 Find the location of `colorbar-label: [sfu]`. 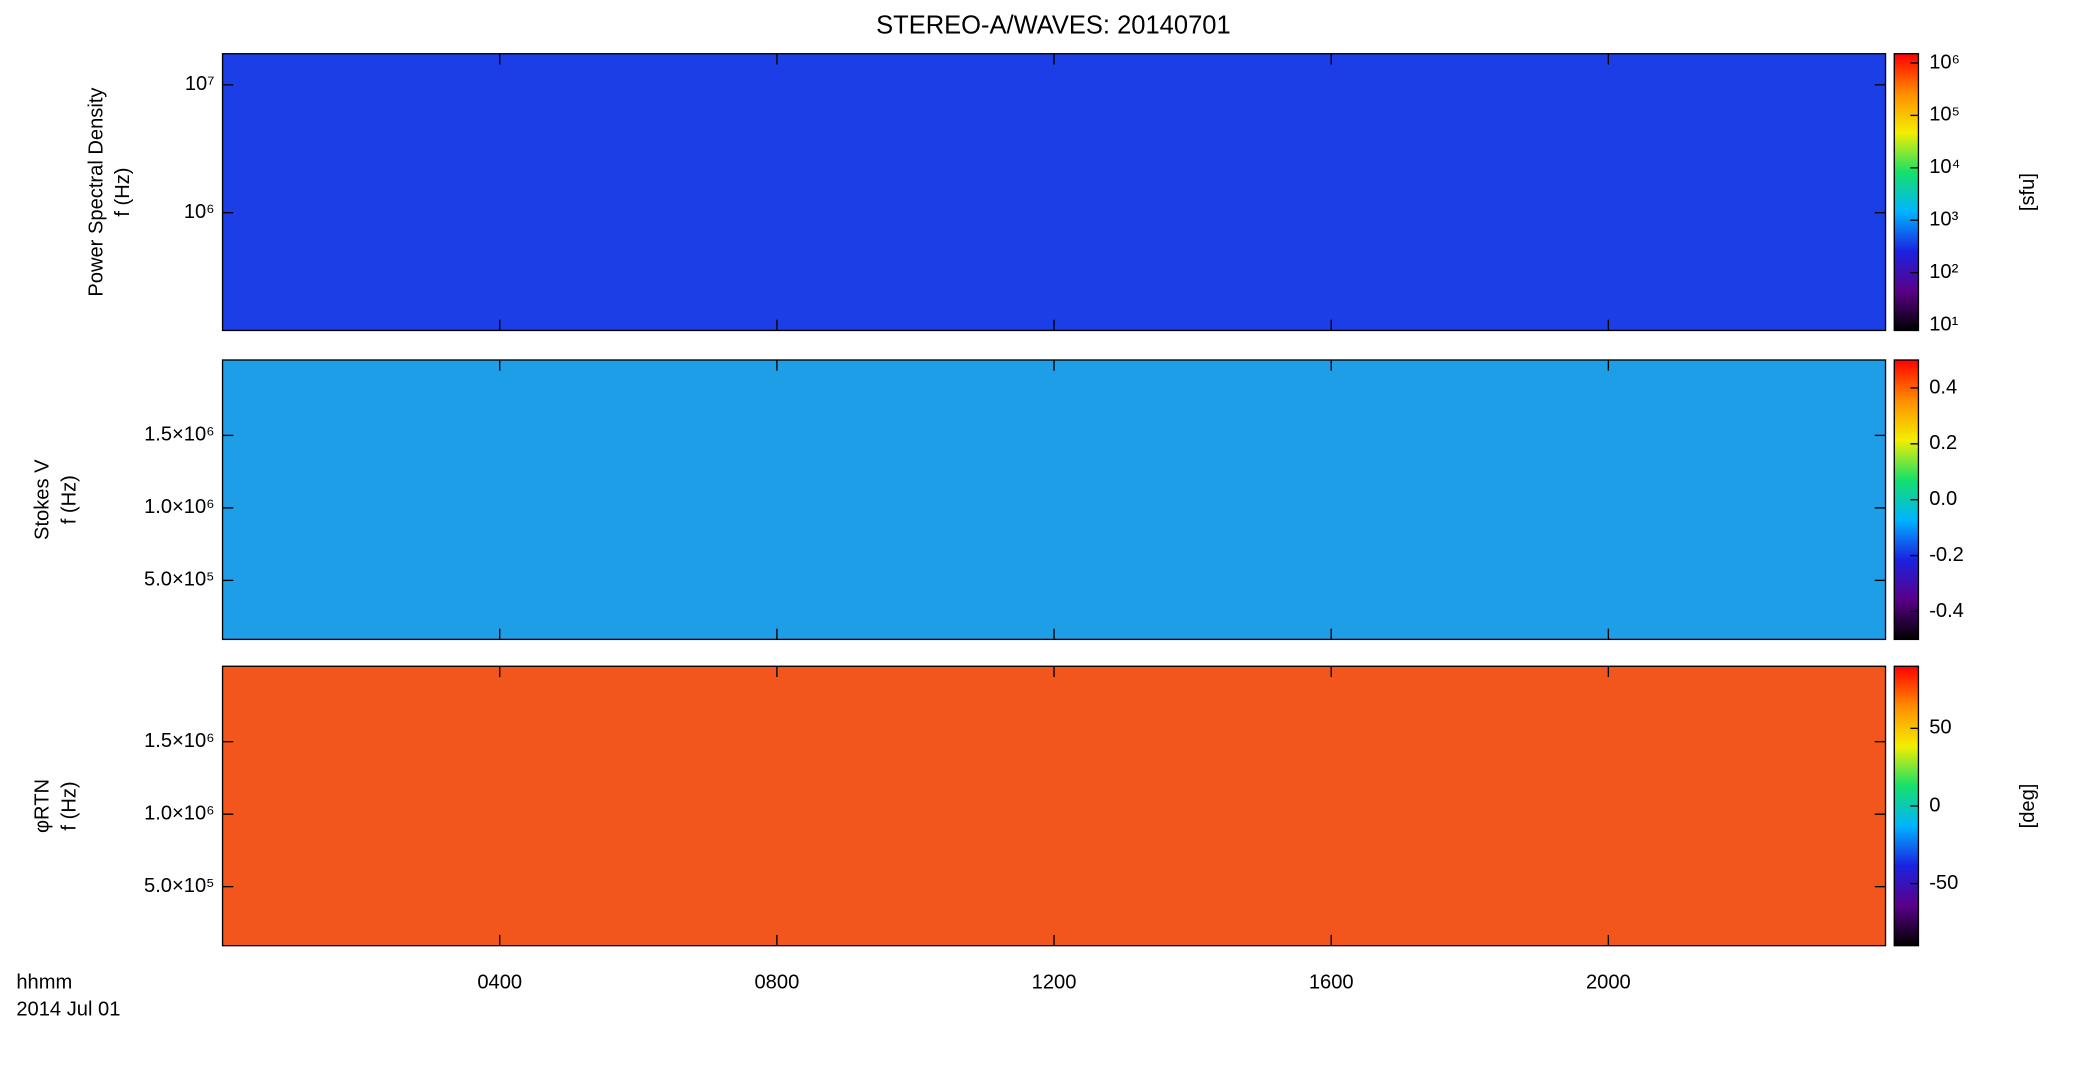

colorbar-label: [sfu] is located at coordinates (2028, 192).